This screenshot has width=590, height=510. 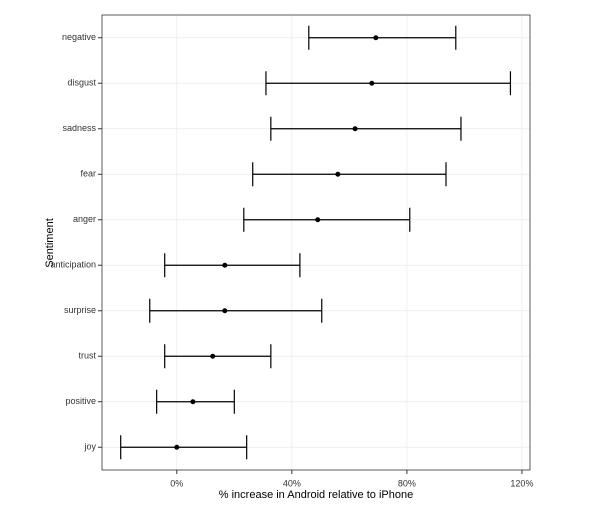 I want to click on y-tick-label: sadness, so click(x=79, y=128).